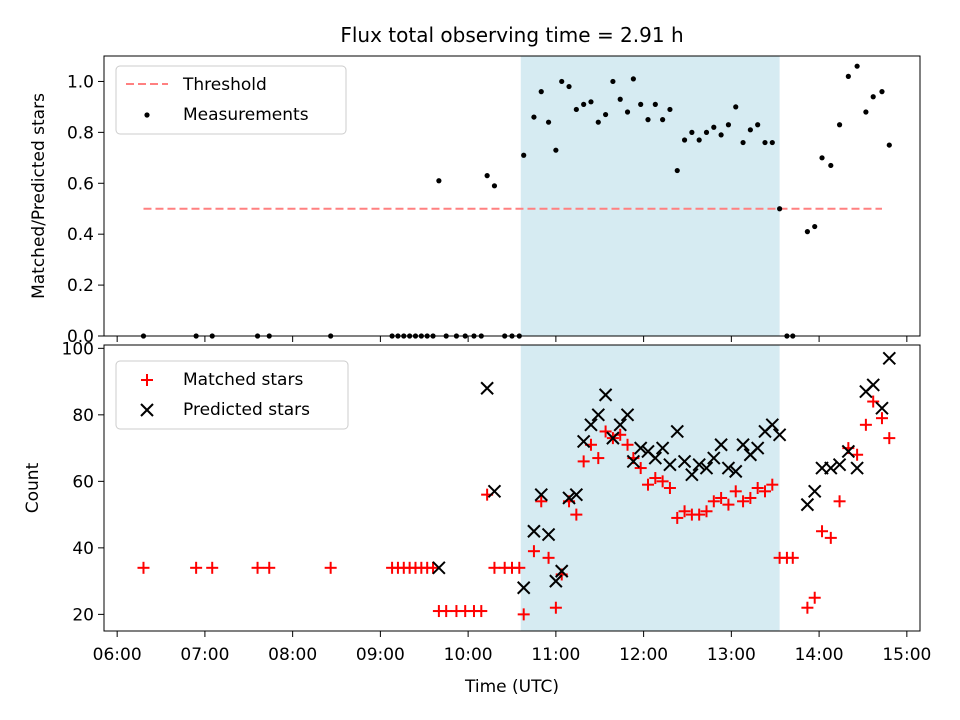  What do you see at coordinates (819, 655) in the screenshot?
I see `bottom-x-tick-label: 14:00` at bounding box center [819, 655].